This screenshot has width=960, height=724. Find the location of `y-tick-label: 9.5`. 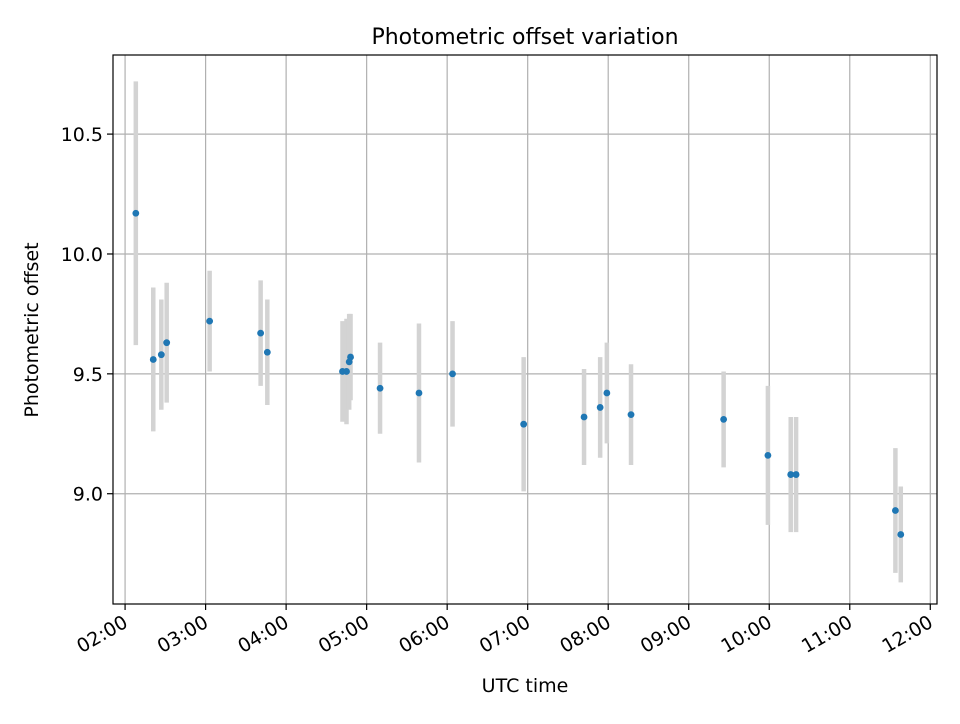

y-tick-label: 9.5 is located at coordinates (88, 375).